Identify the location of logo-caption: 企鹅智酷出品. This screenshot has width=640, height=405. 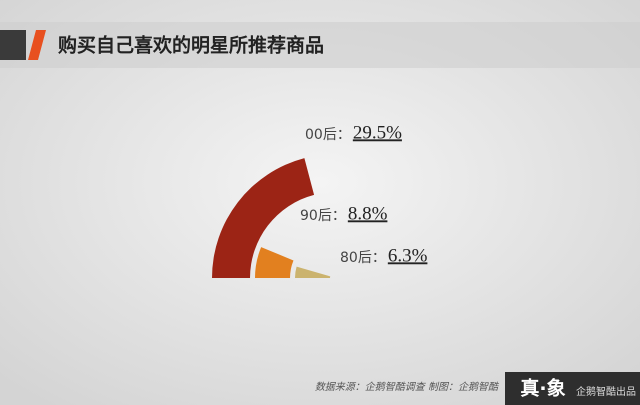
(606, 391).